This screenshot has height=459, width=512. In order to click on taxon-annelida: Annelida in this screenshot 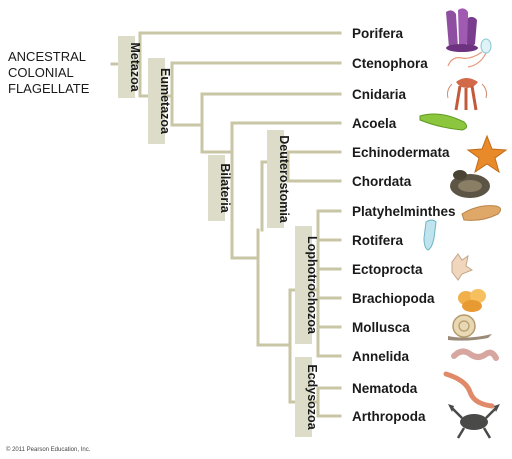, I will do `click(380, 356)`.